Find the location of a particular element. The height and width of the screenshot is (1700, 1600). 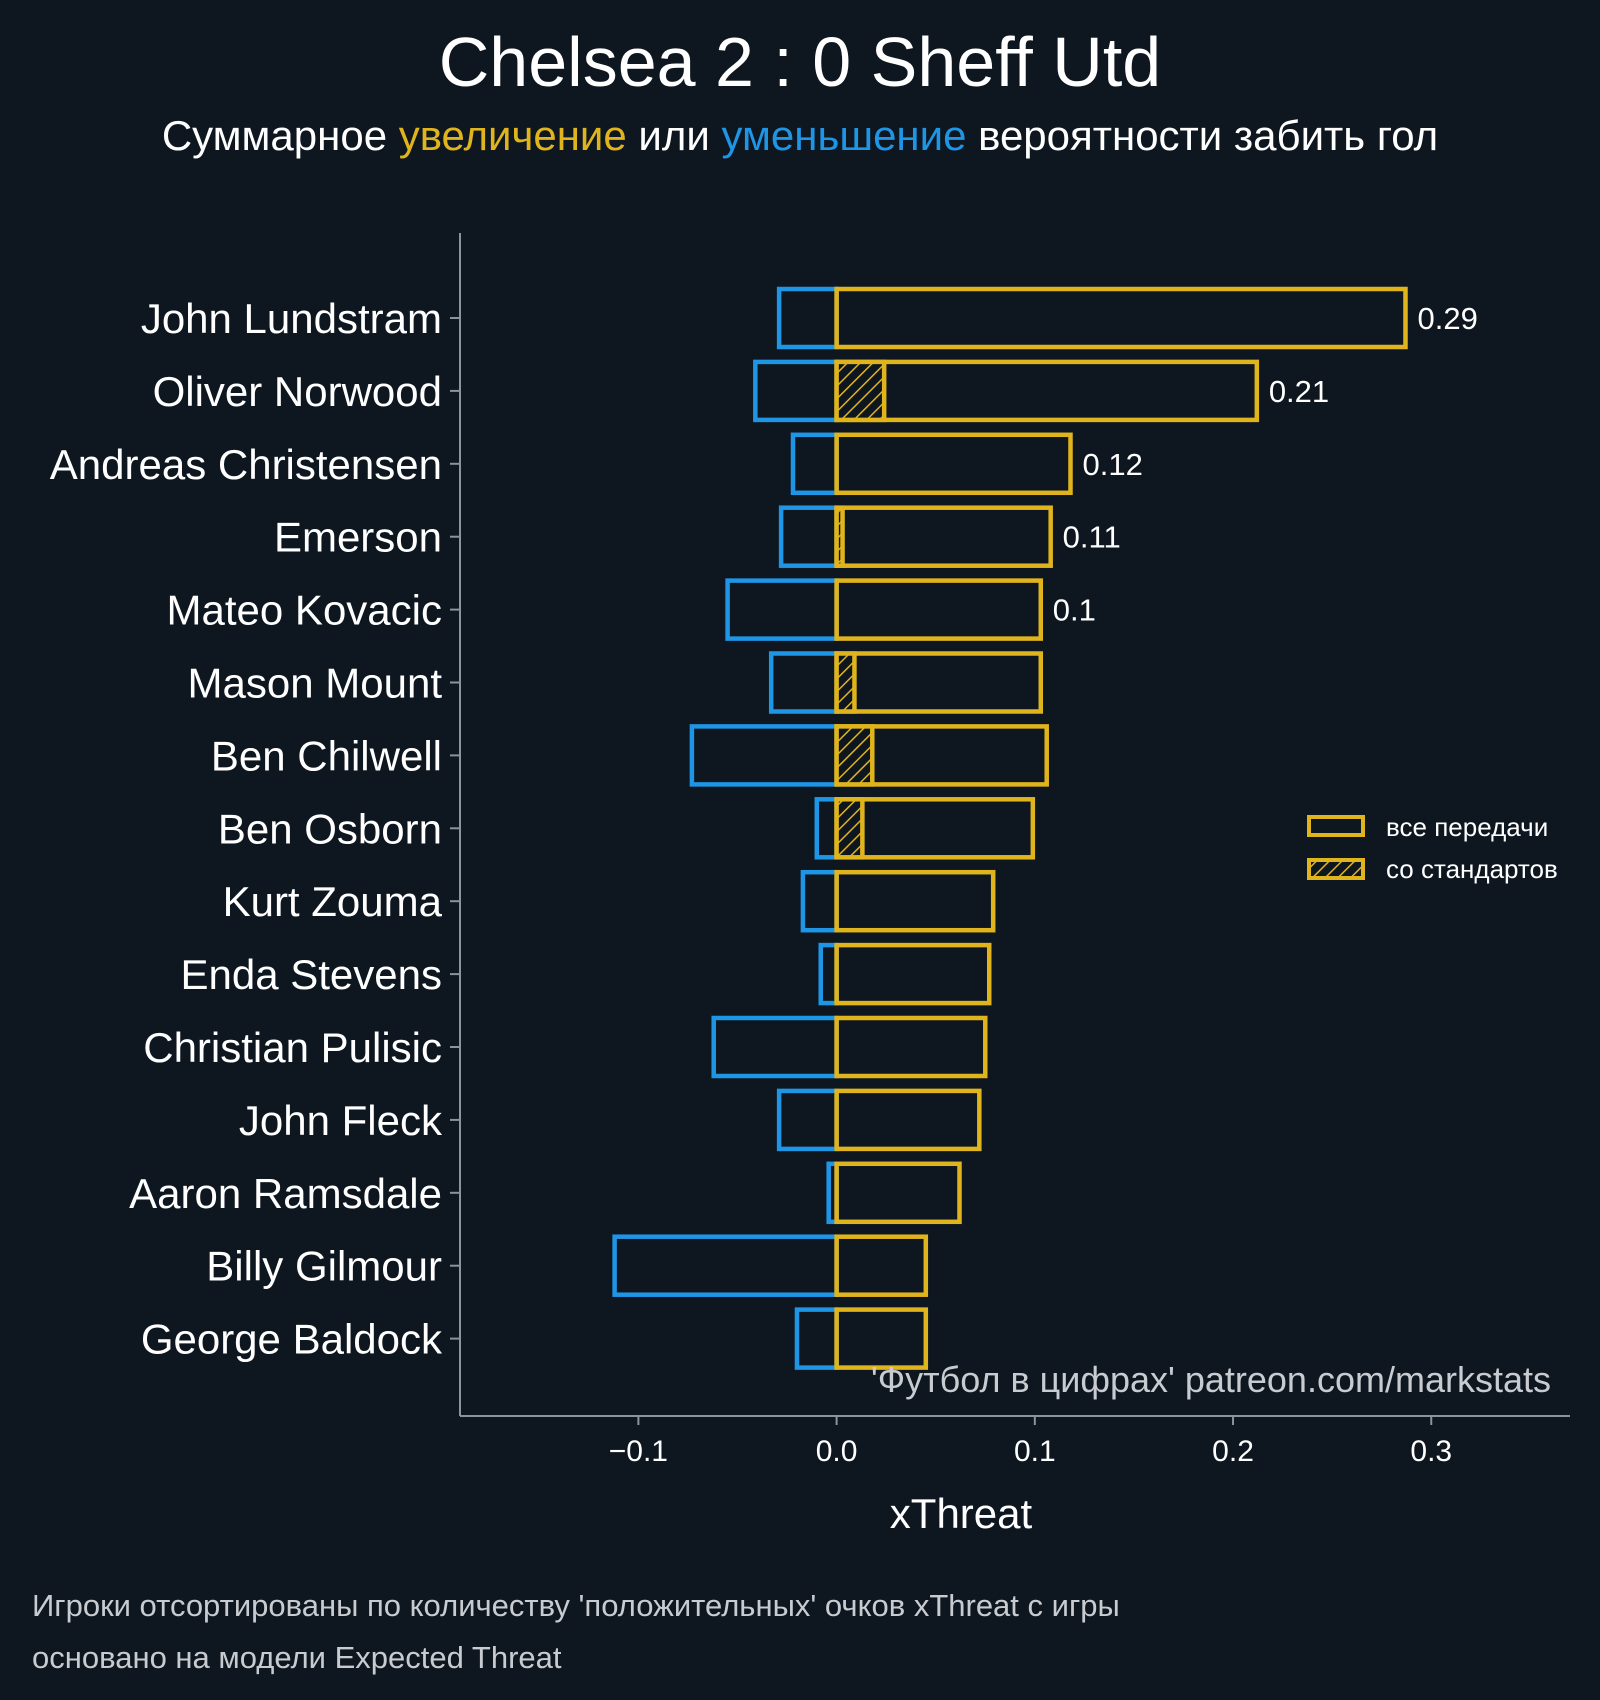

value-label: 0.21 is located at coordinates (1299, 391).